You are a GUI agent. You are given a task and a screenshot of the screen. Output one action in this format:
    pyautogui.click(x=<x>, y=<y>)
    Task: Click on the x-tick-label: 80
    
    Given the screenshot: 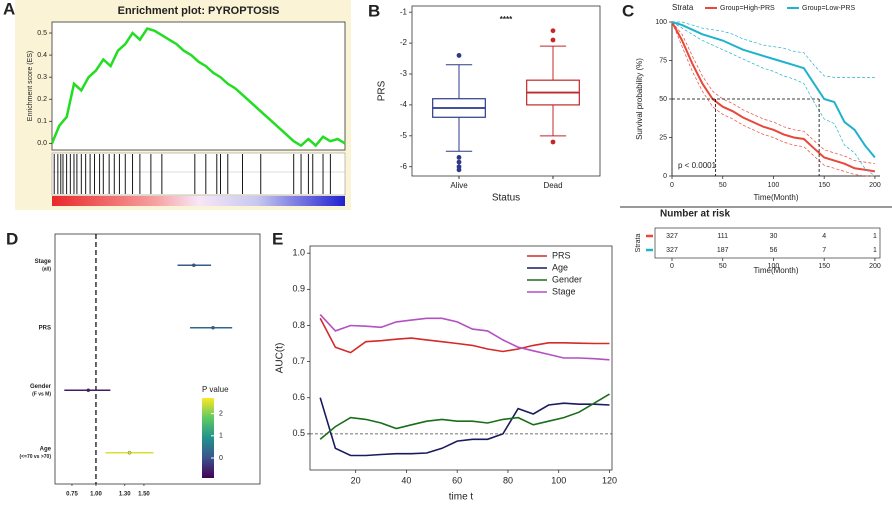 What is the action you would take?
    pyautogui.click(x=508, y=480)
    